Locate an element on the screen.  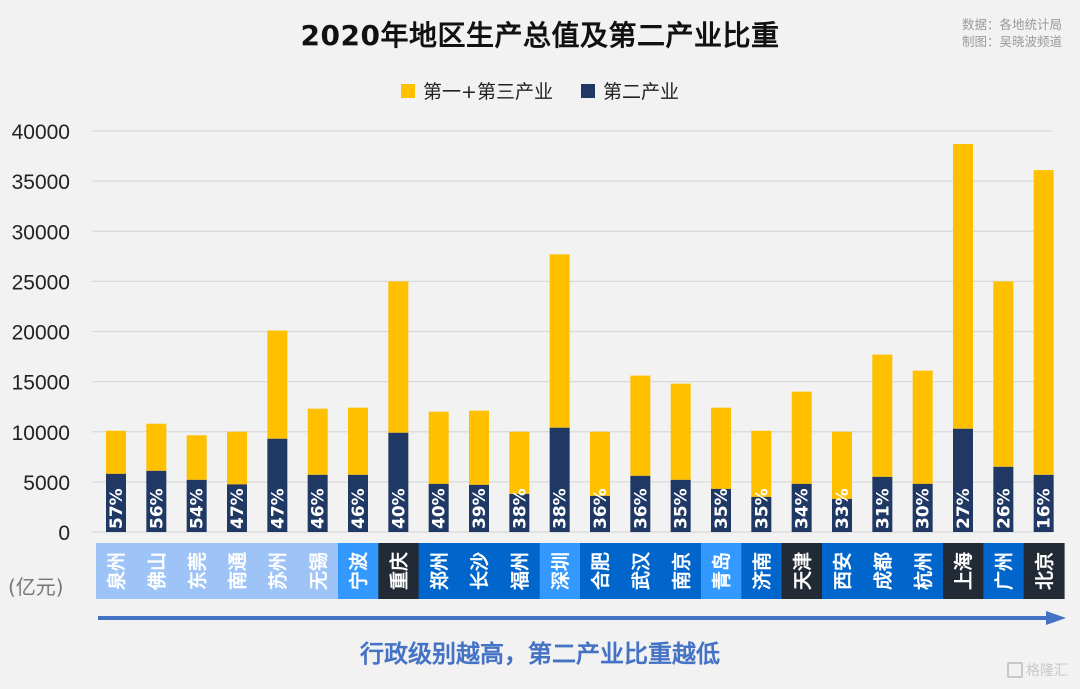
direction-arrow-head-icon is located at coordinates (1056, 618).